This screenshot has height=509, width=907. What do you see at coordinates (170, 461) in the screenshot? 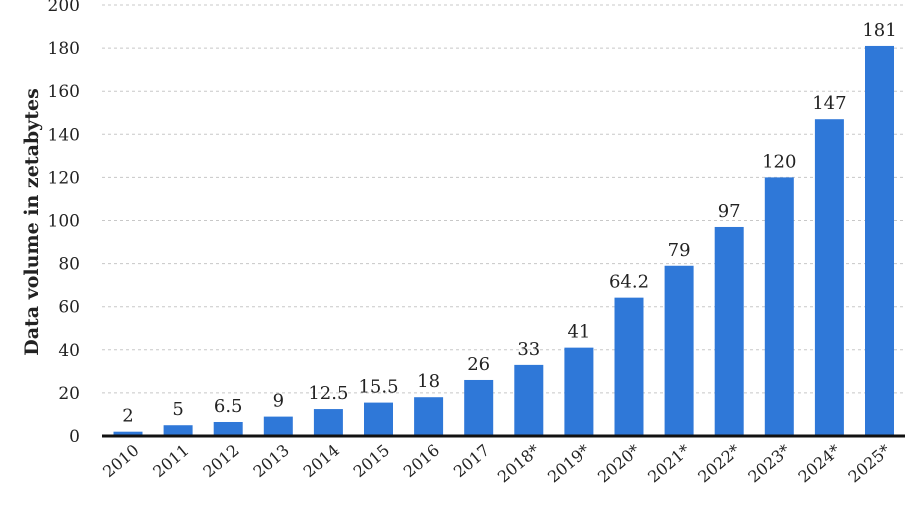
I see `x-tick-label: 2011` at bounding box center [170, 461].